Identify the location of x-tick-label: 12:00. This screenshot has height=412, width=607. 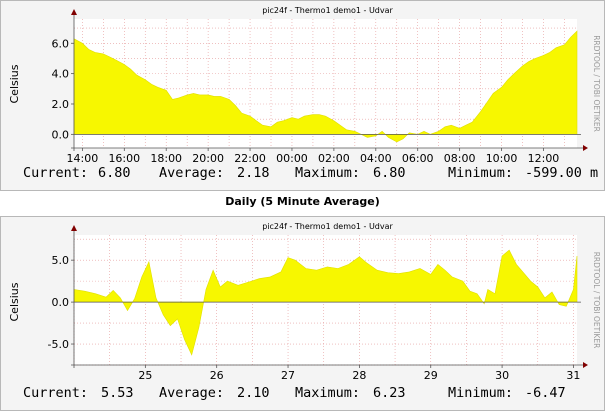
(544, 158).